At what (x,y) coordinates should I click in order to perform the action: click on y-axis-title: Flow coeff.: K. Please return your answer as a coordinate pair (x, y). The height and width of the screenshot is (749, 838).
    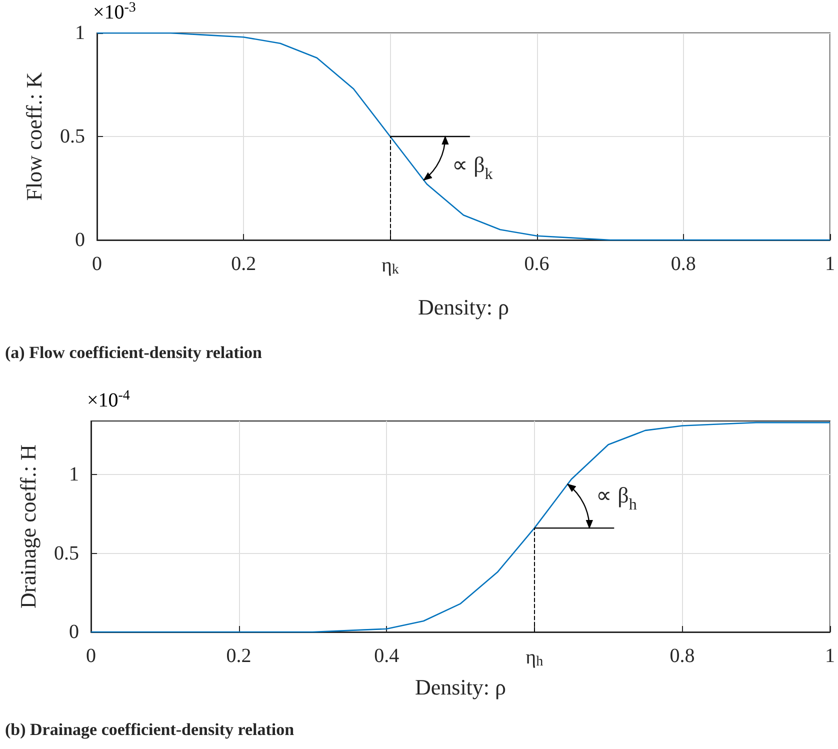
    Looking at the image, I should click on (34, 136).